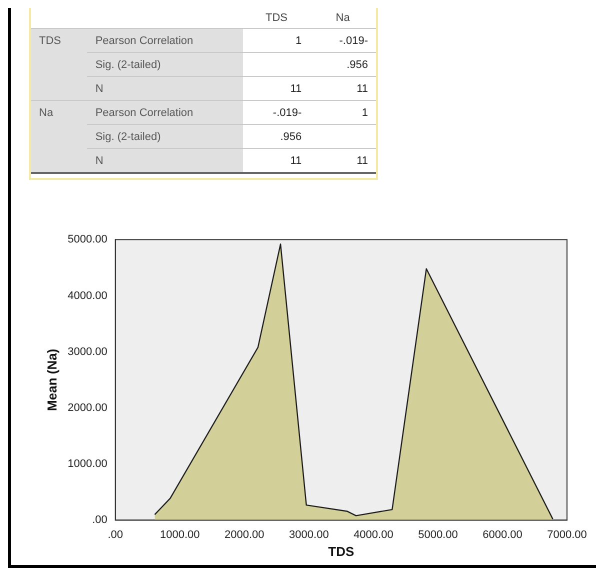 Image resolution: width=601 pixels, height=573 pixels. I want to click on x-tick-label: 3000.00, so click(309, 534).